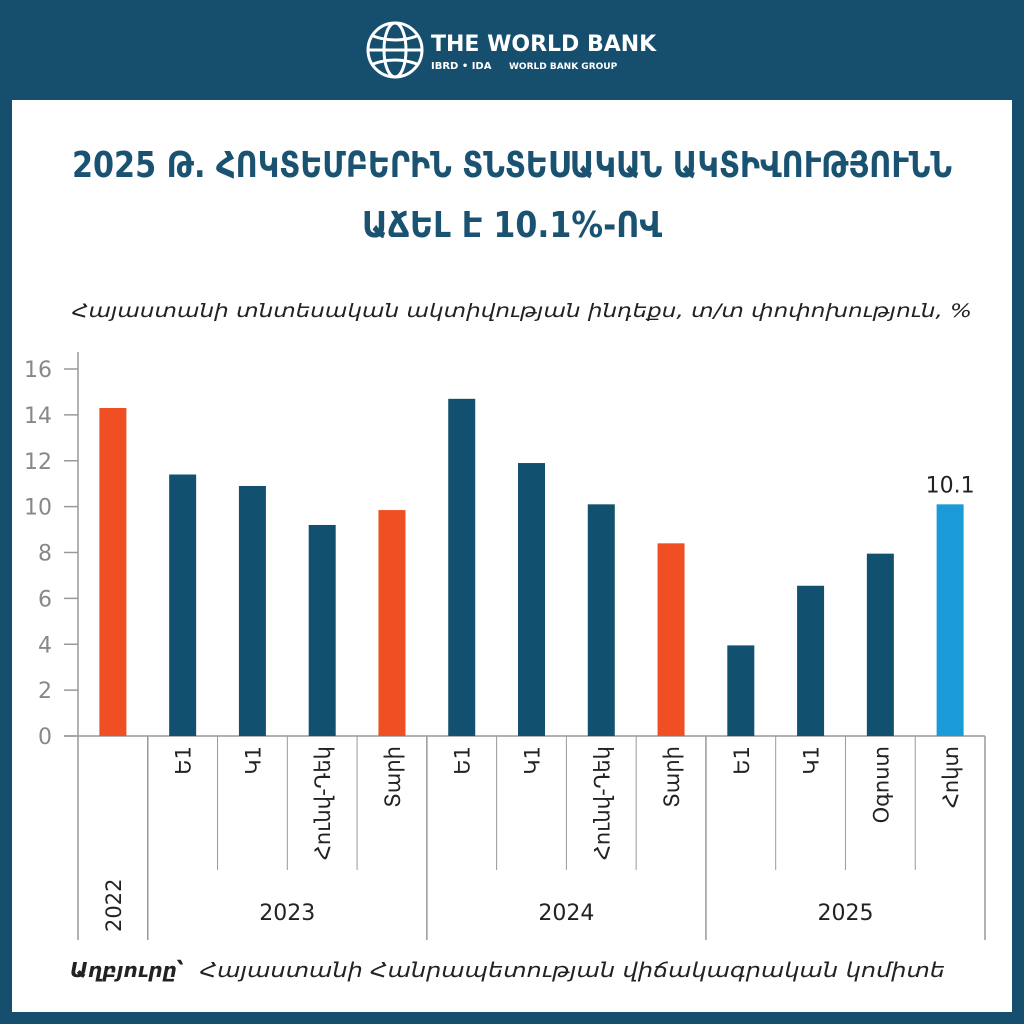 The image size is (1024, 1028). What do you see at coordinates (38, 462) in the screenshot?
I see `y-tick-label: 12` at bounding box center [38, 462].